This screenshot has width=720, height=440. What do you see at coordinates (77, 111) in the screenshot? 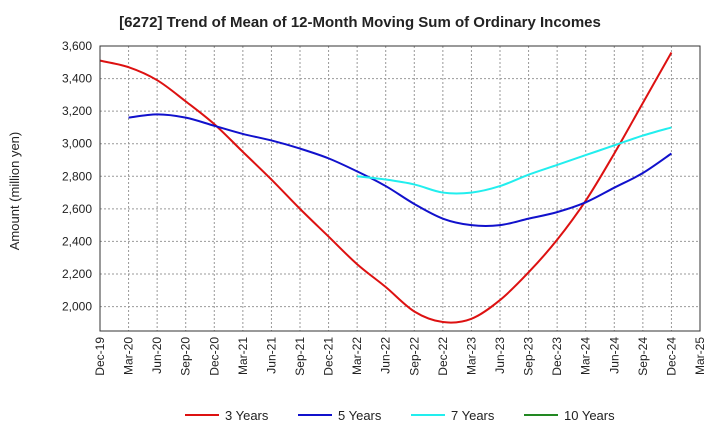
I see `y-tick-label: 3,200` at bounding box center [77, 111].